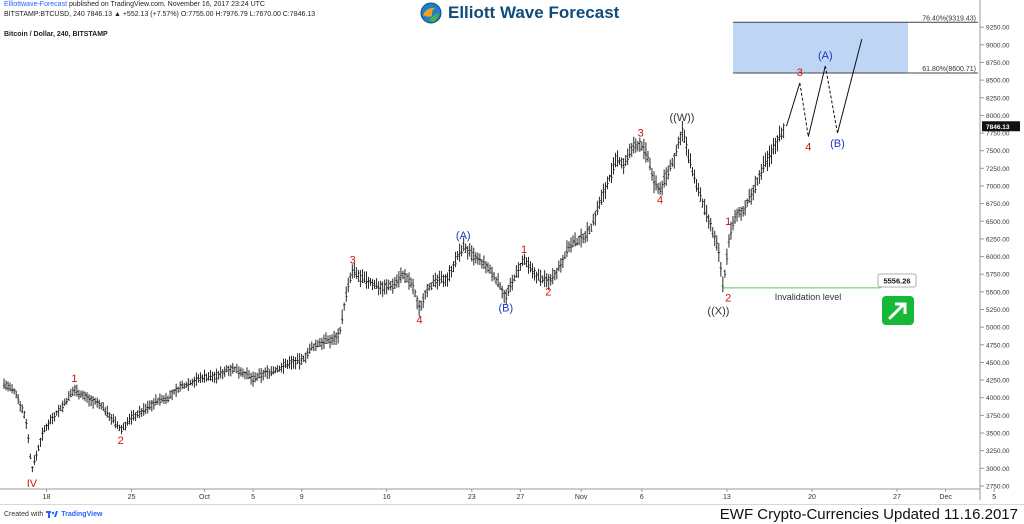  Describe the element at coordinates (998, 310) in the screenshot. I see `y-tick-label: 5250.00` at that location.